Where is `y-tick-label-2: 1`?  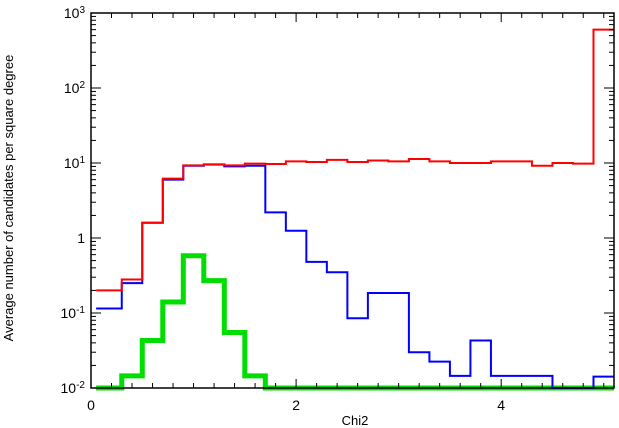
y-tick-label-2: 1 is located at coordinates (81, 238).